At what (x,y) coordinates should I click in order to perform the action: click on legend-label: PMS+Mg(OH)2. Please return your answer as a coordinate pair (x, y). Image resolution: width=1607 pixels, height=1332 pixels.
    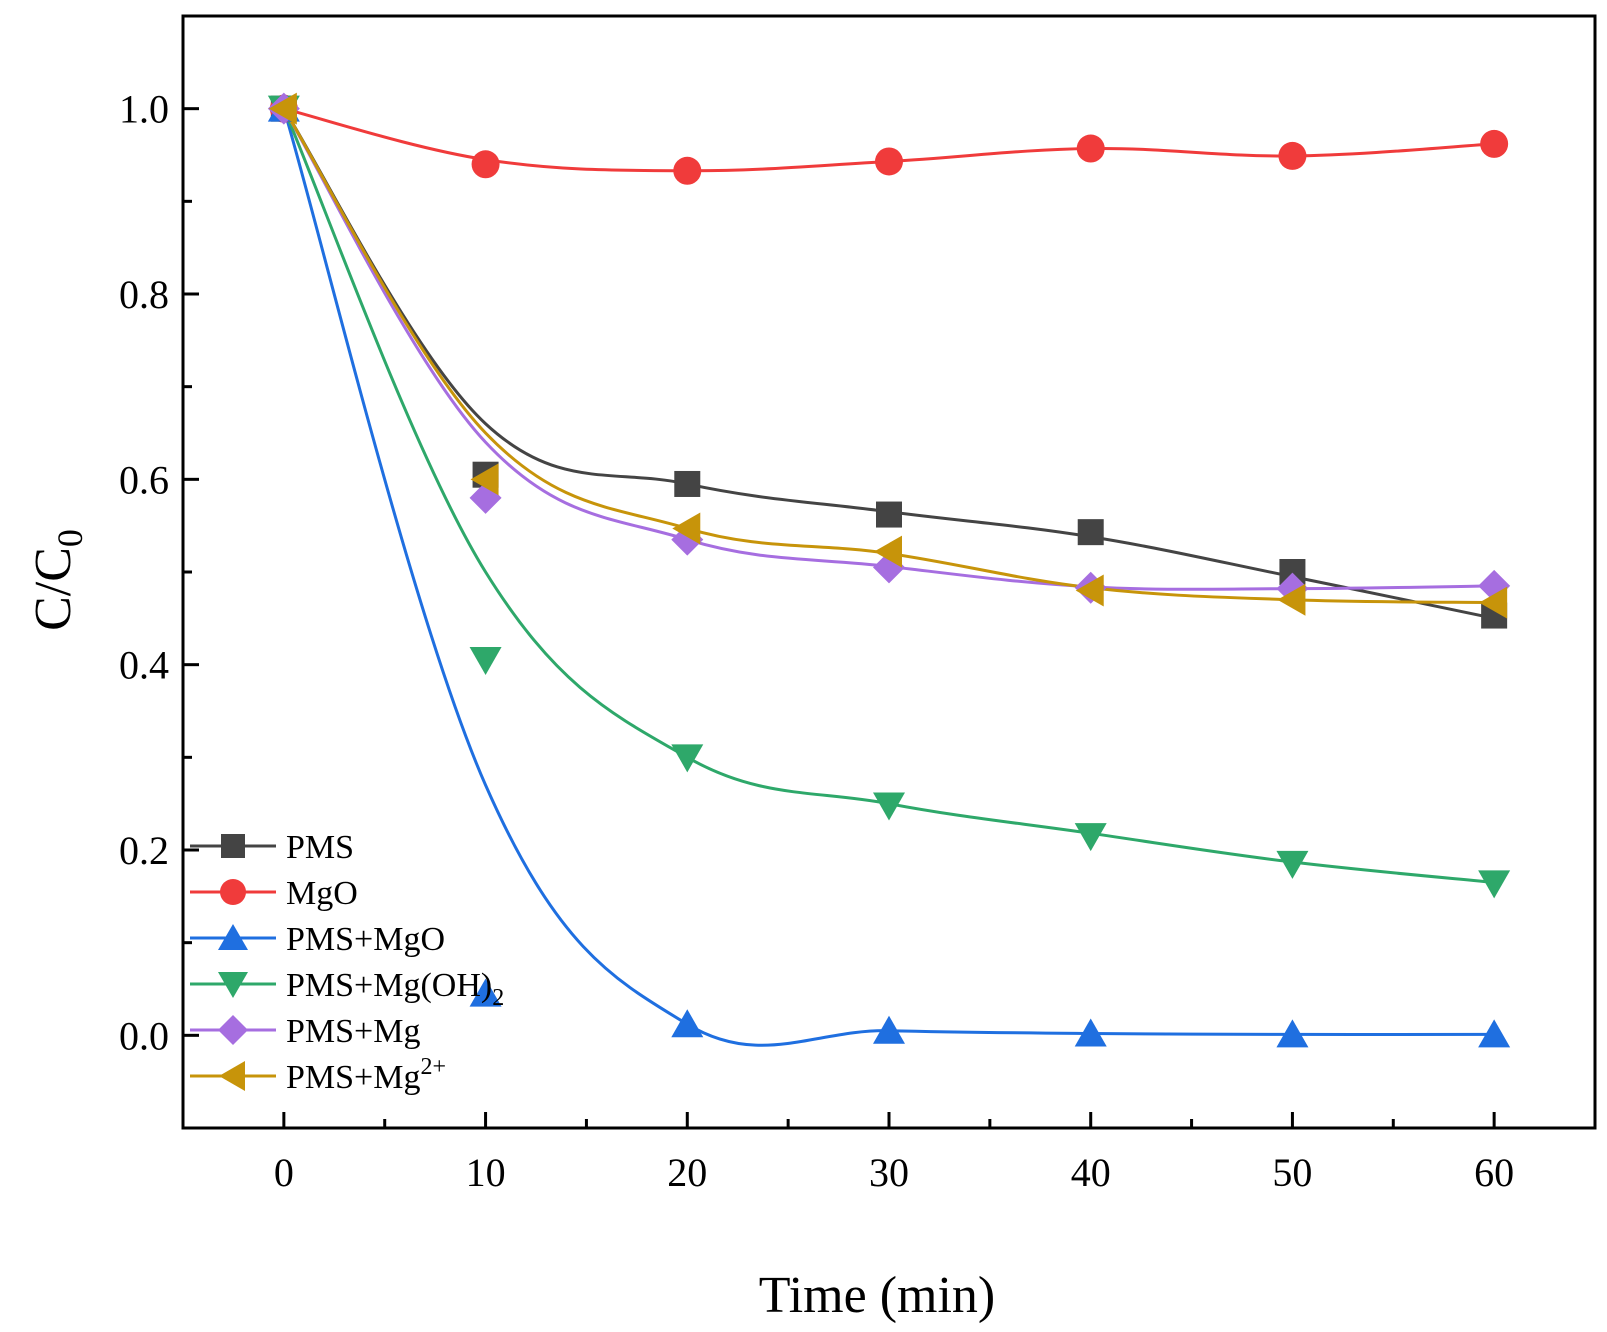
    Looking at the image, I should click on (395, 989).